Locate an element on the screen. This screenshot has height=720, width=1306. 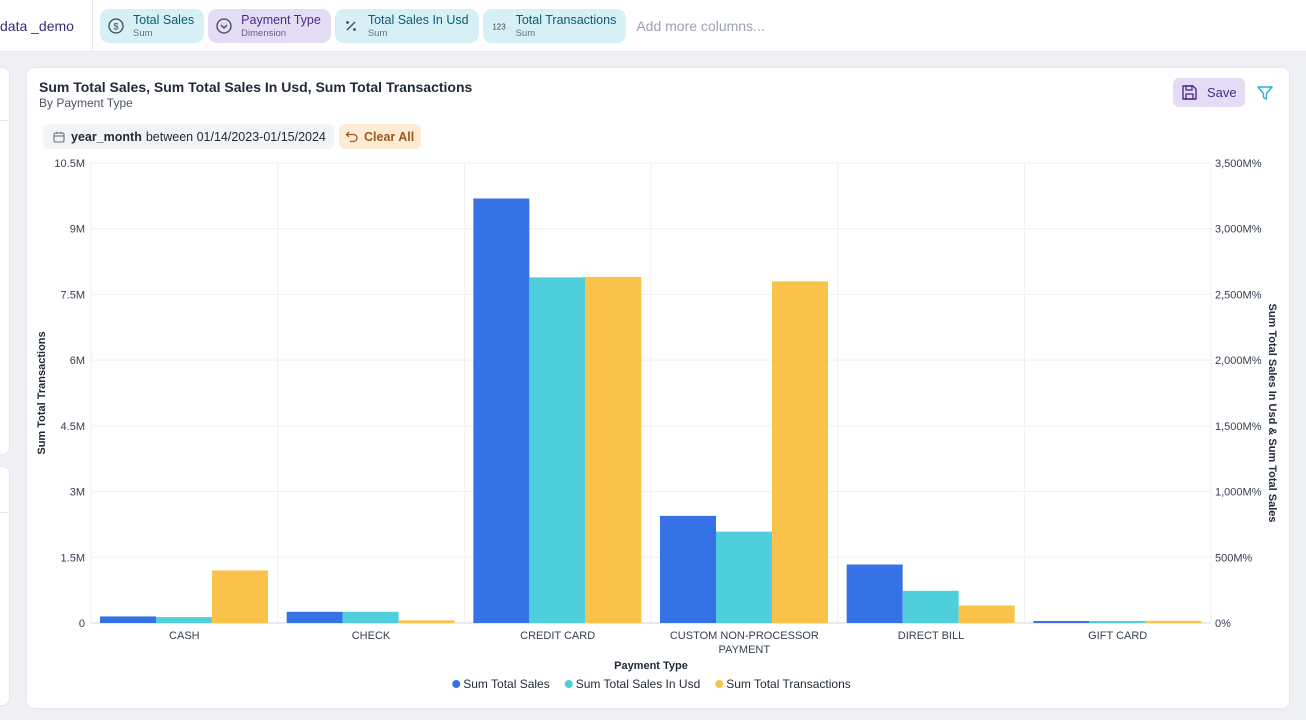
chart-subtitle: By Payment Type is located at coordinates (86, 103).